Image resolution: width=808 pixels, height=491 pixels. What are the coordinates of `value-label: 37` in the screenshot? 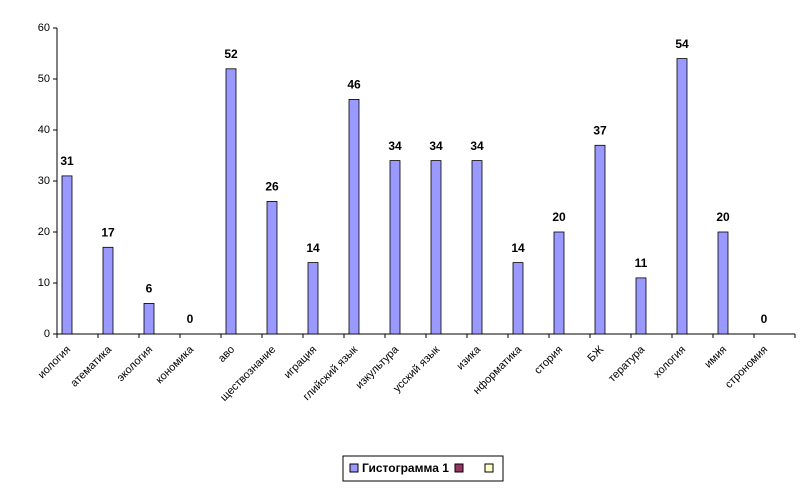 It's located at (600, 130).